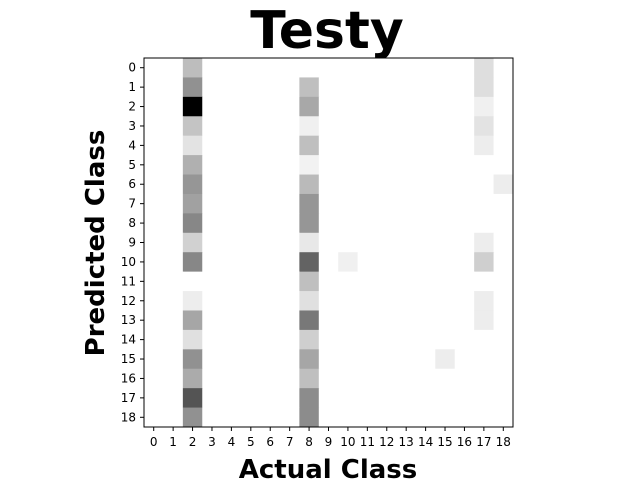 The image size is (640, 480). What do you see at coordinates (328, 301) in the screenshot?
I see `heatmap-cell-r12-c9` at bounding box center [328, 301].